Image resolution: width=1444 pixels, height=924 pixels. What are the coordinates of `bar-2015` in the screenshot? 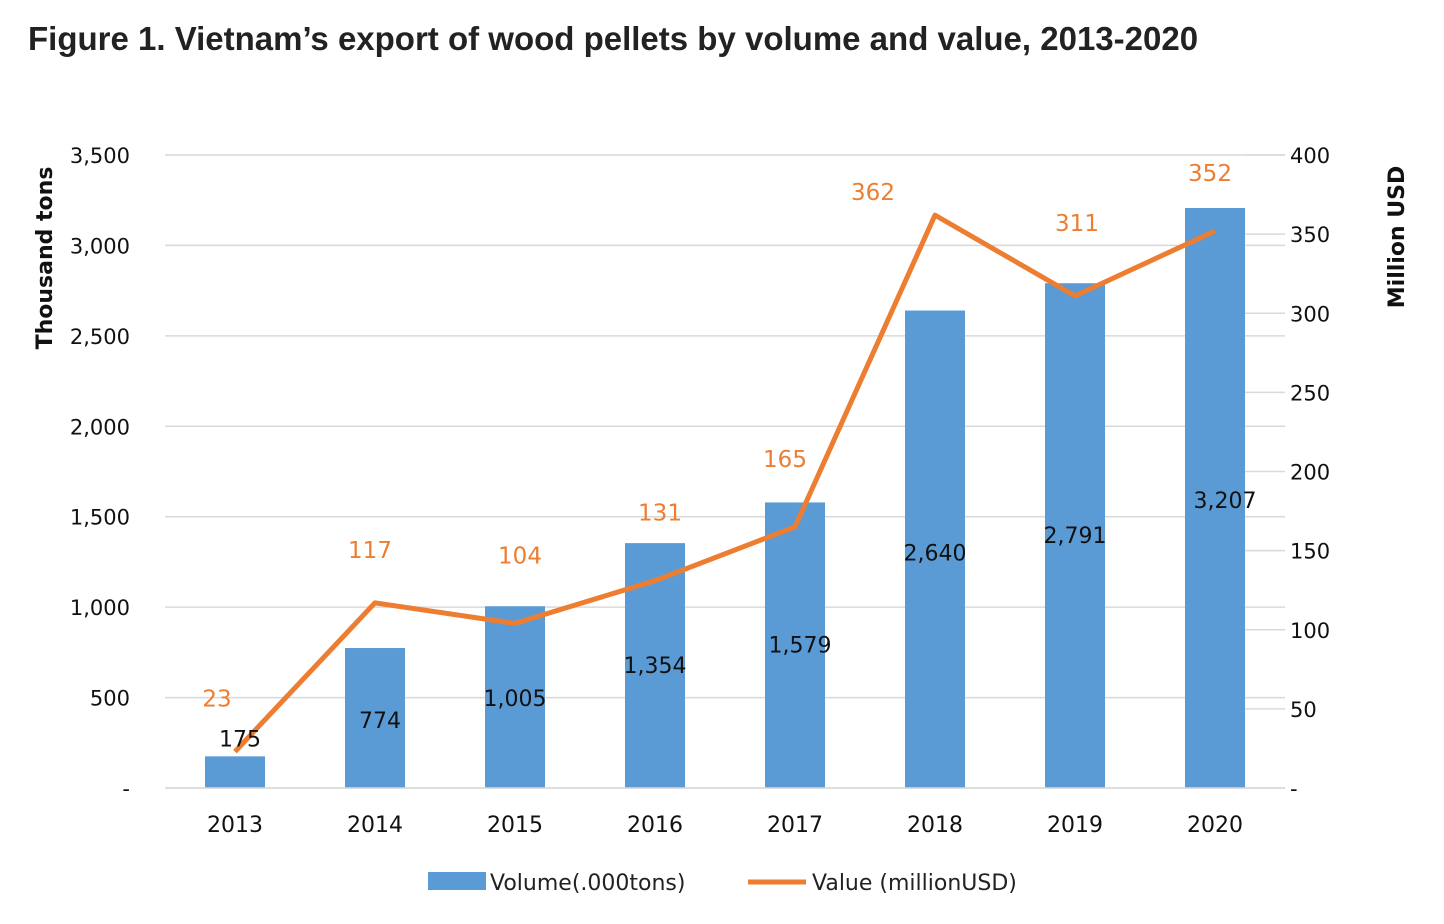 It's located at (515, 697).